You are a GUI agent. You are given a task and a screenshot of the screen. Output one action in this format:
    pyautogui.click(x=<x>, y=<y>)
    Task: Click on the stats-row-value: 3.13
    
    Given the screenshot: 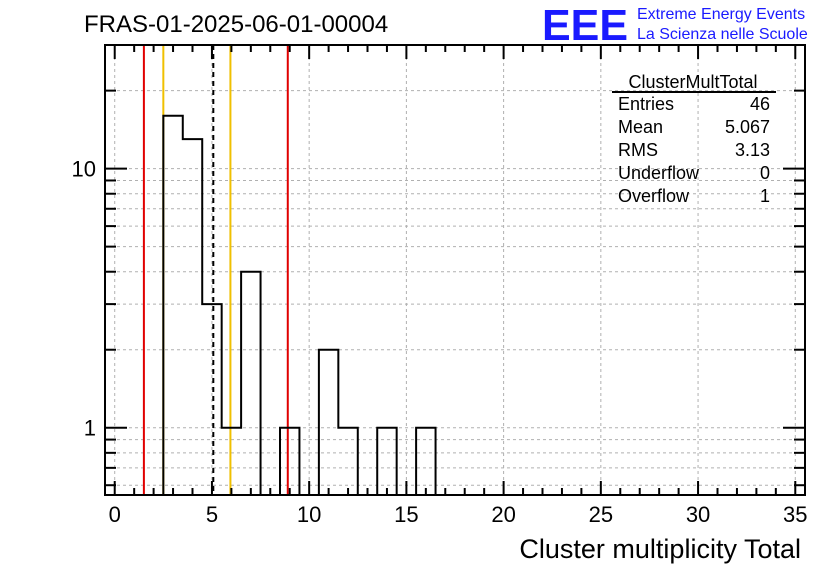 What is the action you would take?
    pyautogui.click(x=752, y=150)
    